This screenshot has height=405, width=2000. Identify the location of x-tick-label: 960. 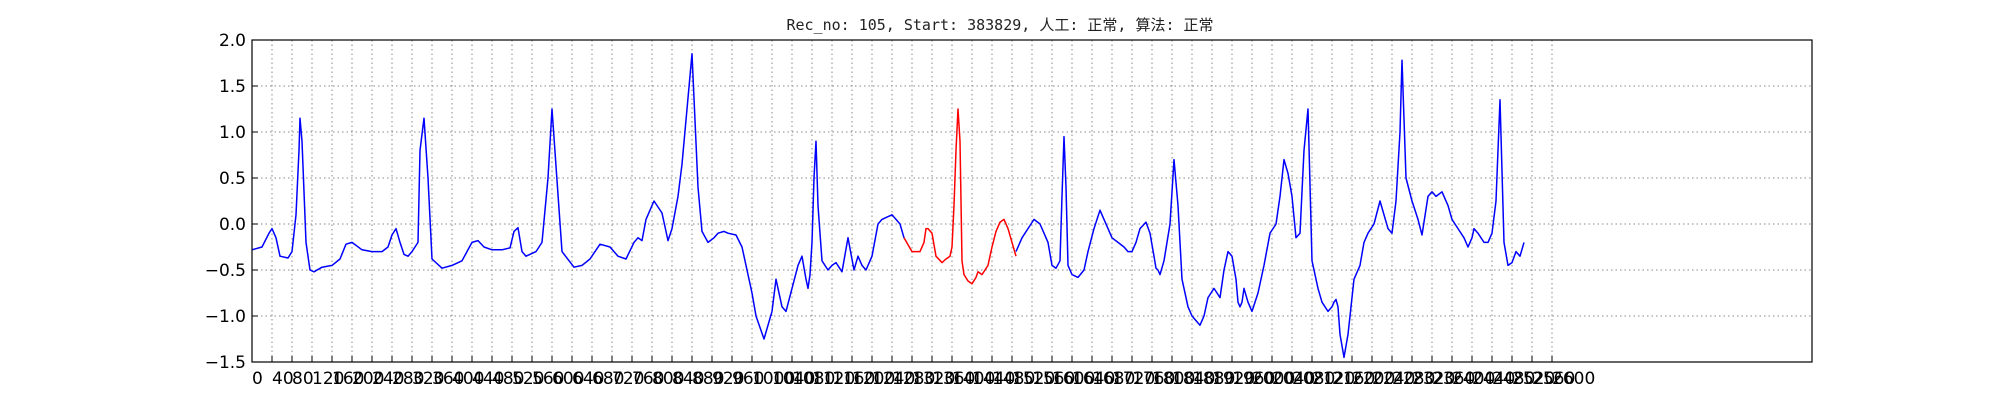
(748, 379).